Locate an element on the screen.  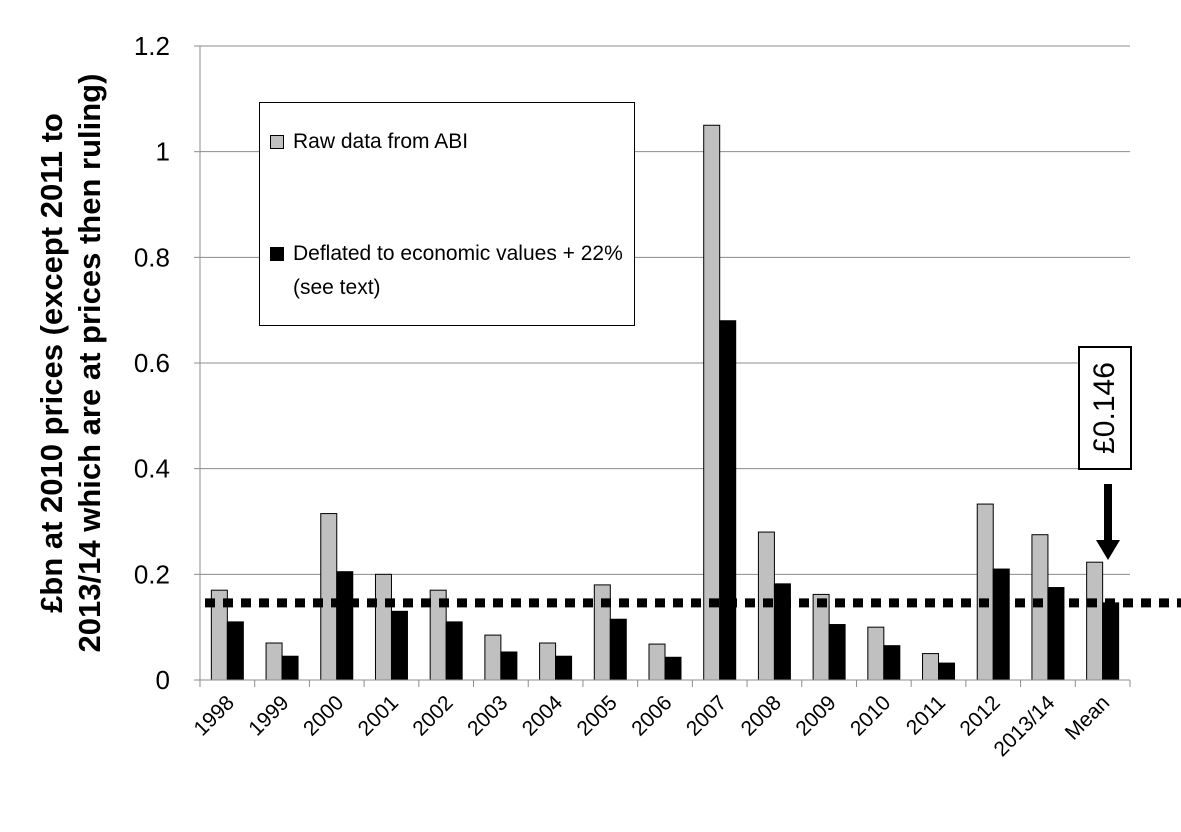
legend-item-raw: Raw data from ABI is located at coordinates (451, 142).